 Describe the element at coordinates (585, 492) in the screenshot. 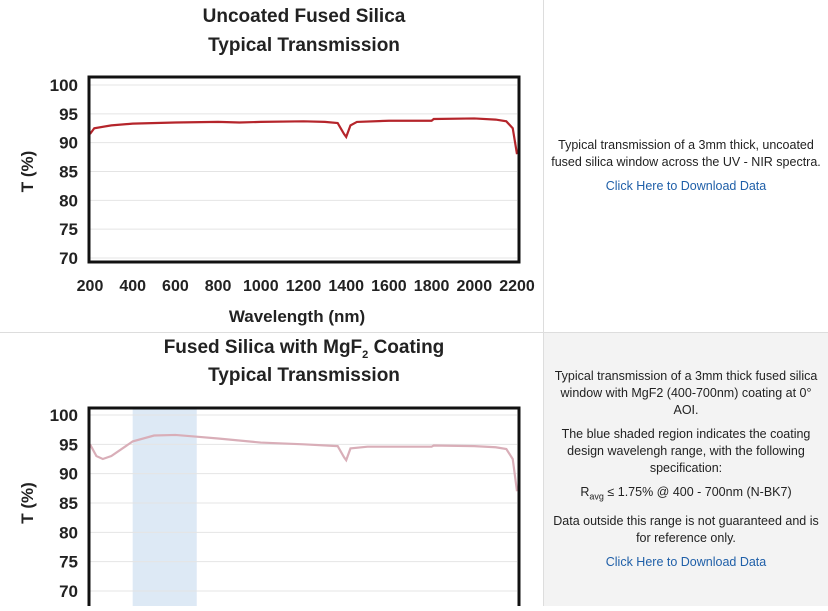

I see `spec-symbol: R` at that location.